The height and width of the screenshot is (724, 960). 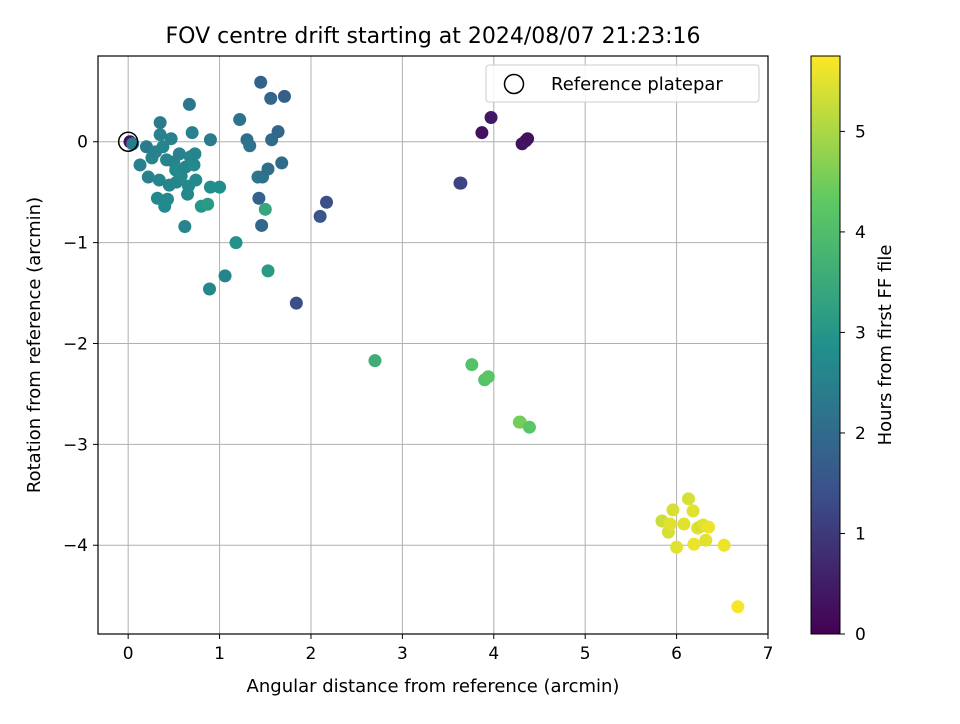 I want to click on legend: Reference platepar, so click(x=622, y=83).